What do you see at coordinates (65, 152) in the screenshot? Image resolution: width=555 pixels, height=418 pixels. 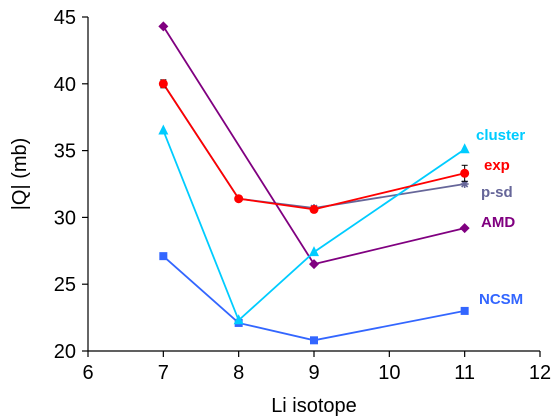 I see `y-tick-label: 35` at bounding box center [65, 152].